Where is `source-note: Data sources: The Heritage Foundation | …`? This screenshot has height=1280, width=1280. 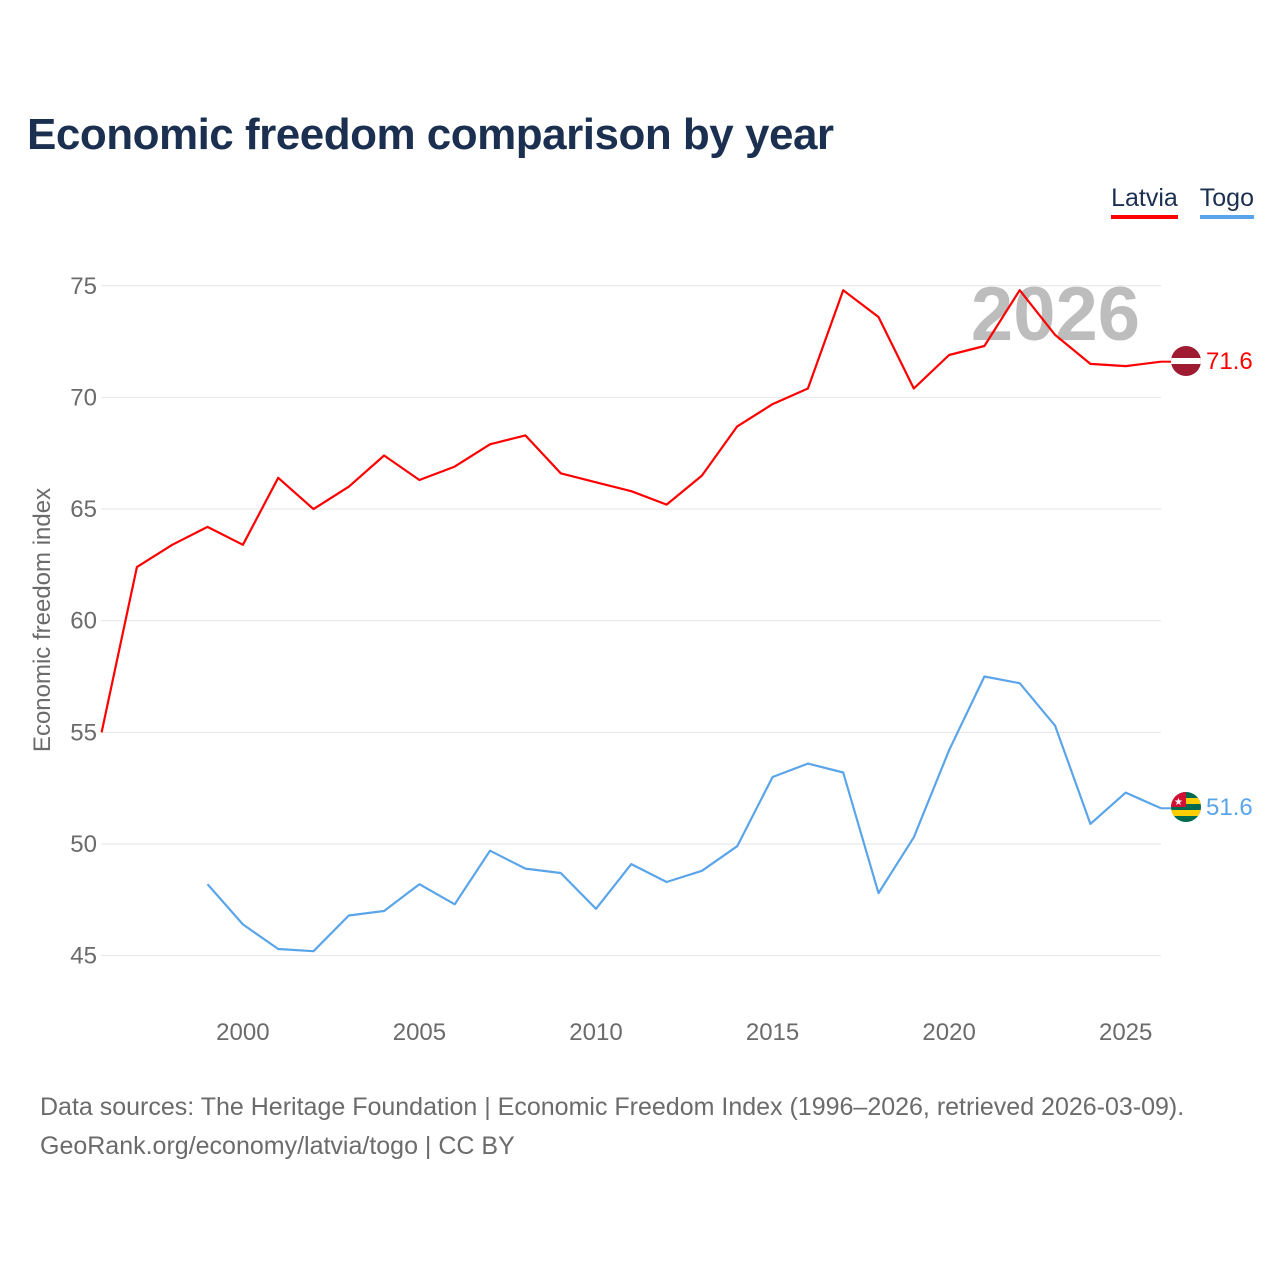
source-note: Data sources: The Heritage Foundation | … is located at coordinates (612, 1127).